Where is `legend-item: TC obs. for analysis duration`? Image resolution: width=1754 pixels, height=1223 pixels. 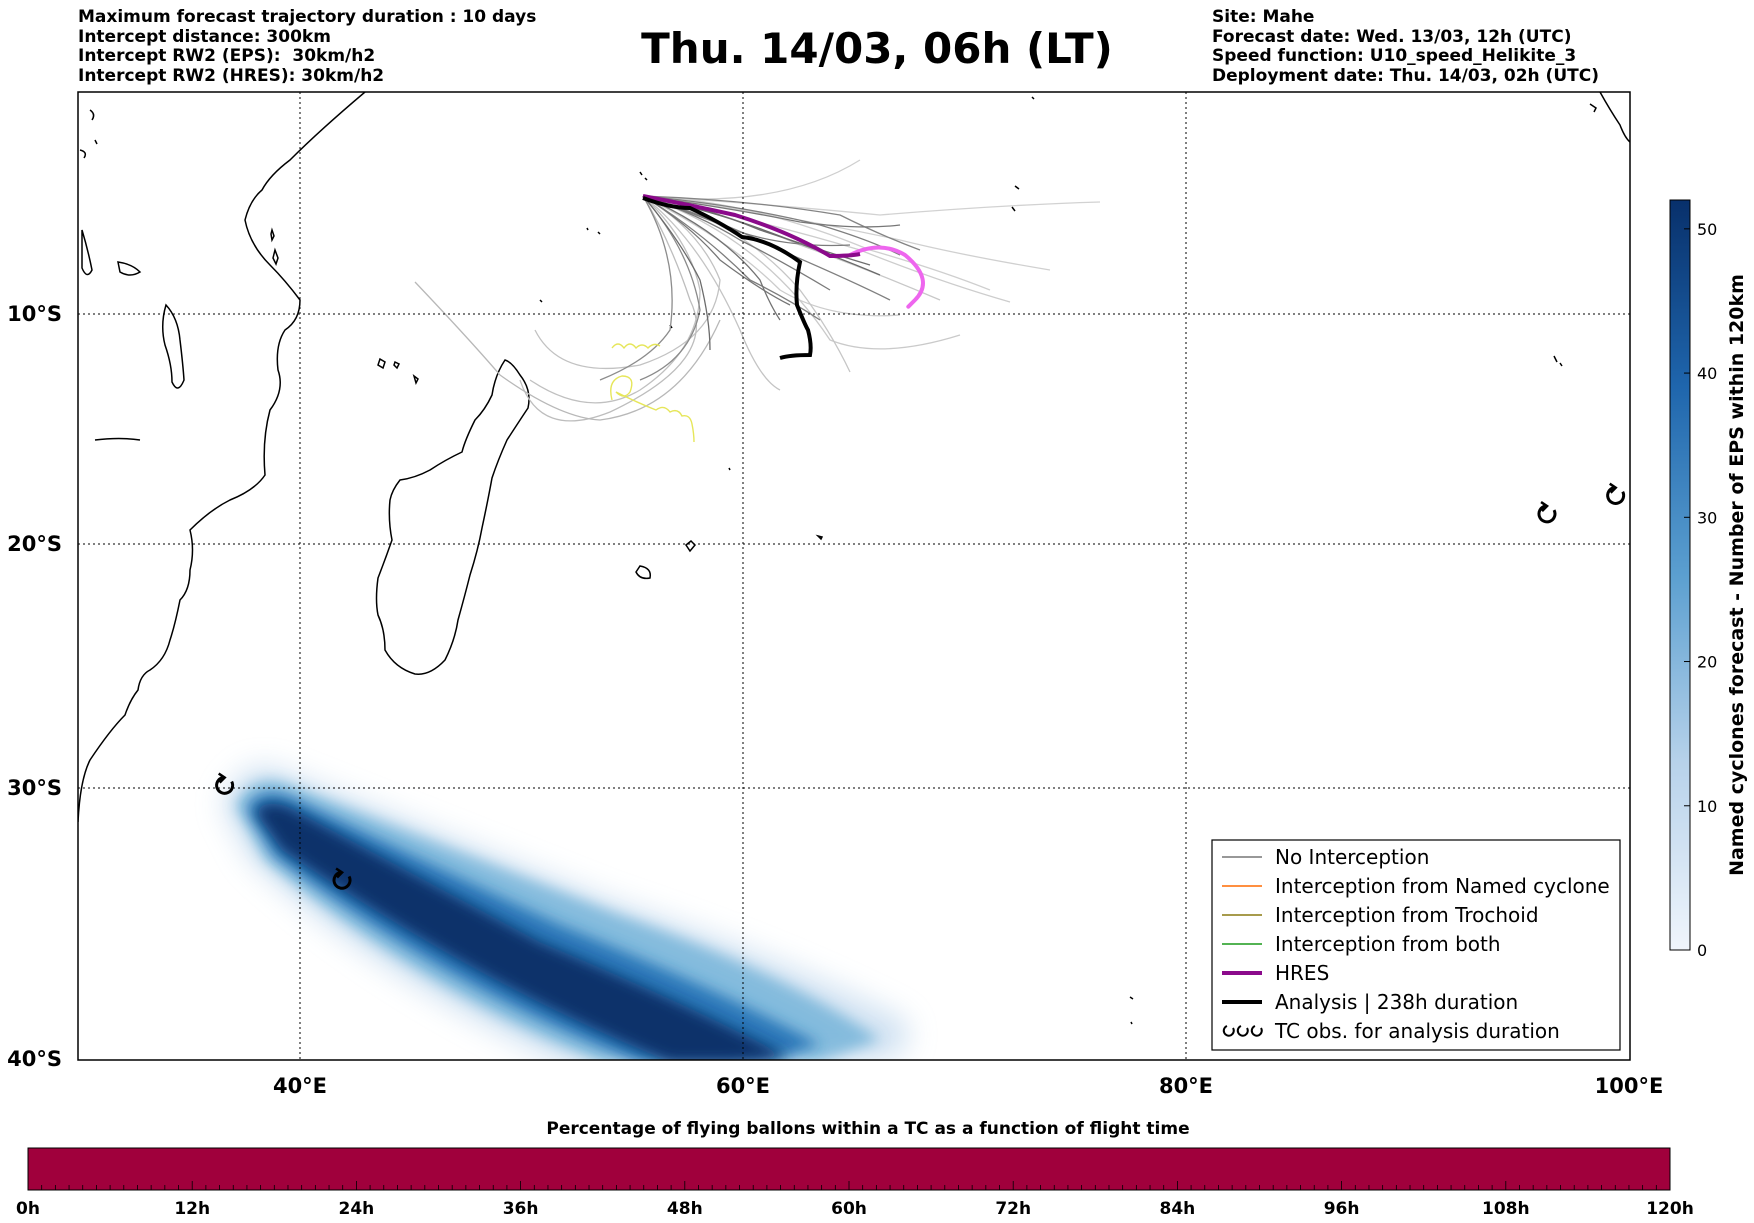
legend-item: TC obs. for analysis duration is located at coordinates (1391, 1031).